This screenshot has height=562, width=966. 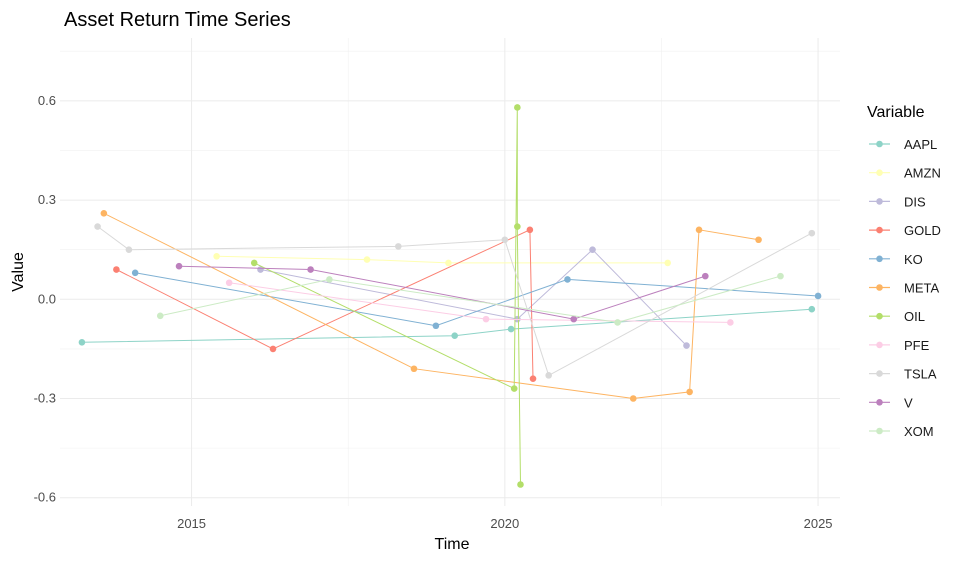 What do you see at coordinates (897, 316) in the screenshot?
I see `legend-item: OIL` at bounding box center [897, 316].